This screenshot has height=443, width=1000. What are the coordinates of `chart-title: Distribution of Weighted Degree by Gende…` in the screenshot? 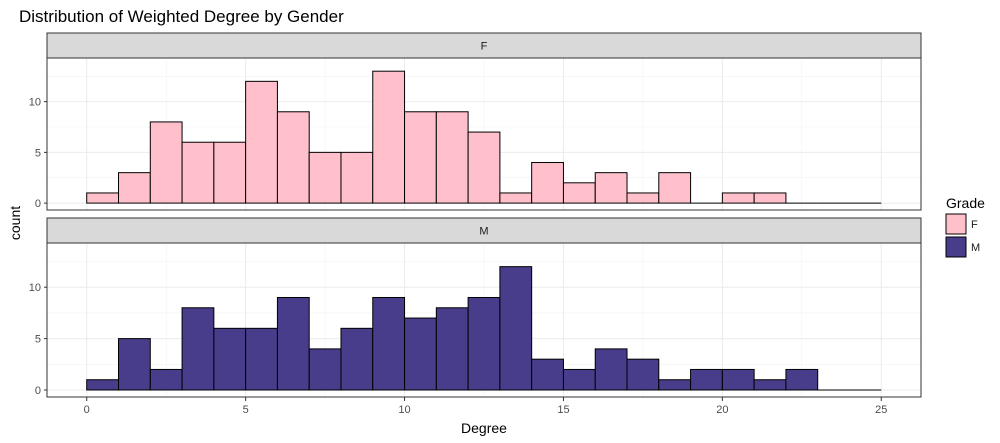 It's located at (181, 16).